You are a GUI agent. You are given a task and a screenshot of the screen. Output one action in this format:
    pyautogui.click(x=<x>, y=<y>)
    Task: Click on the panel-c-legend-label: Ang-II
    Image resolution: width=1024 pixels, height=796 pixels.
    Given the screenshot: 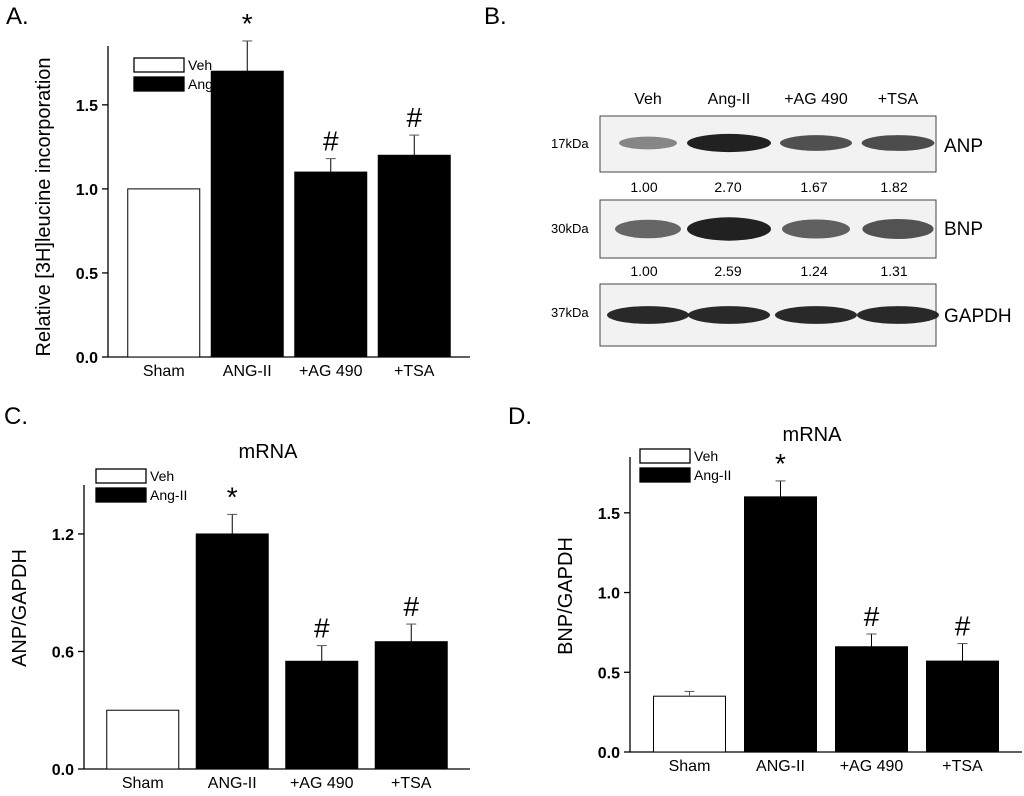 What is the action you would take?
    pyautogui.click(x=168, y=495)
    